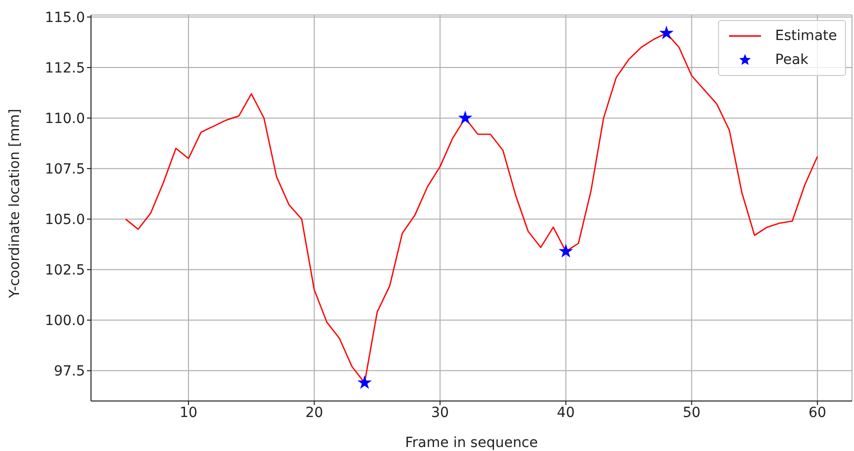 The height and width of the screenshot is (451, 854). What do you see at coordinates (14, 203) in the screenshot?
I see `y-axis-title: Y-coordinate location [mm]` at bounding box center [14, 203].